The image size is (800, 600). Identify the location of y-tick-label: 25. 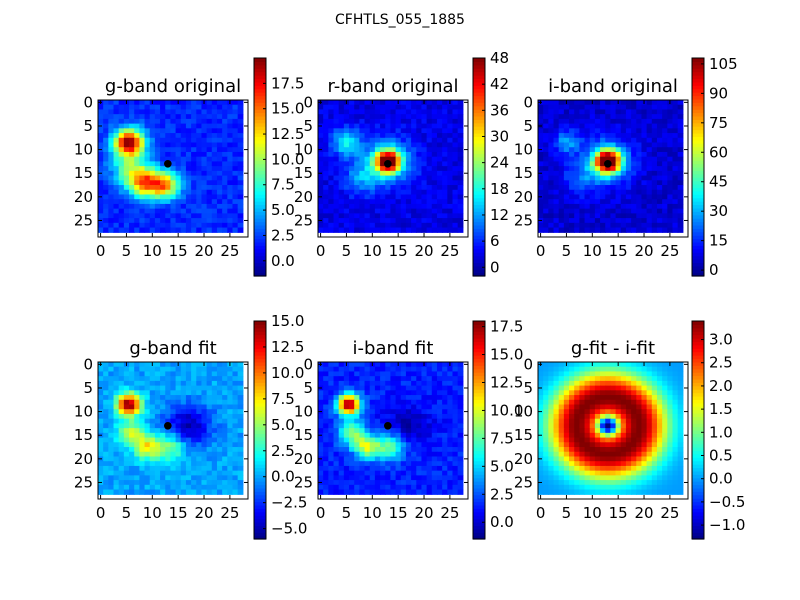
(83, 220).